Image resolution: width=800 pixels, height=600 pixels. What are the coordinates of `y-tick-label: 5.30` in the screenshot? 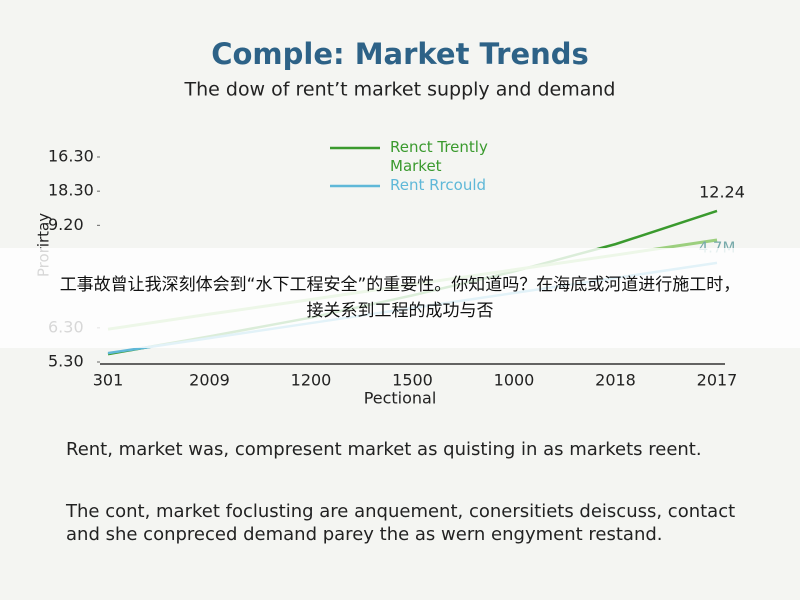 It's located at (66, 361).